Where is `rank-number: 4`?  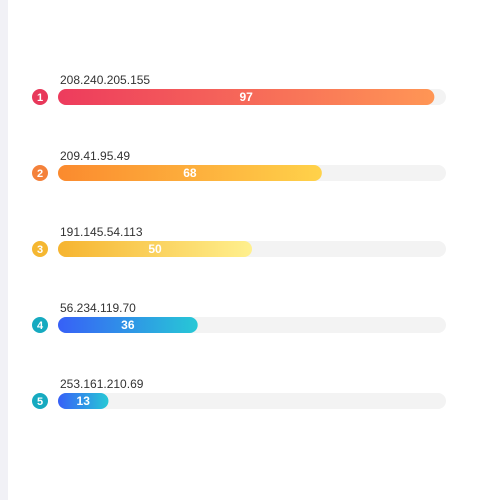 rank-number: 4 is located at coordinates (40, 326).